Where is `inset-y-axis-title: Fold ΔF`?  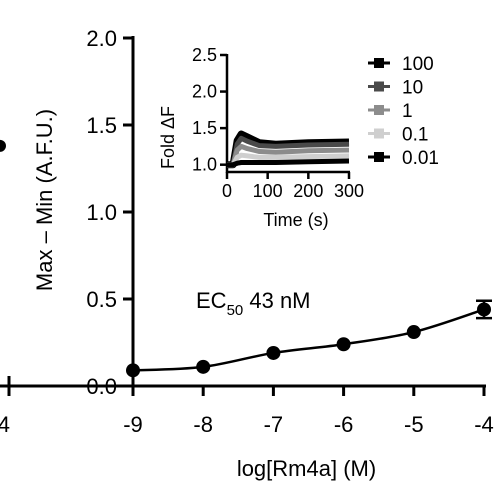
inset-y-axis-title: Fold ΔF is located at coordinates (168, 137).